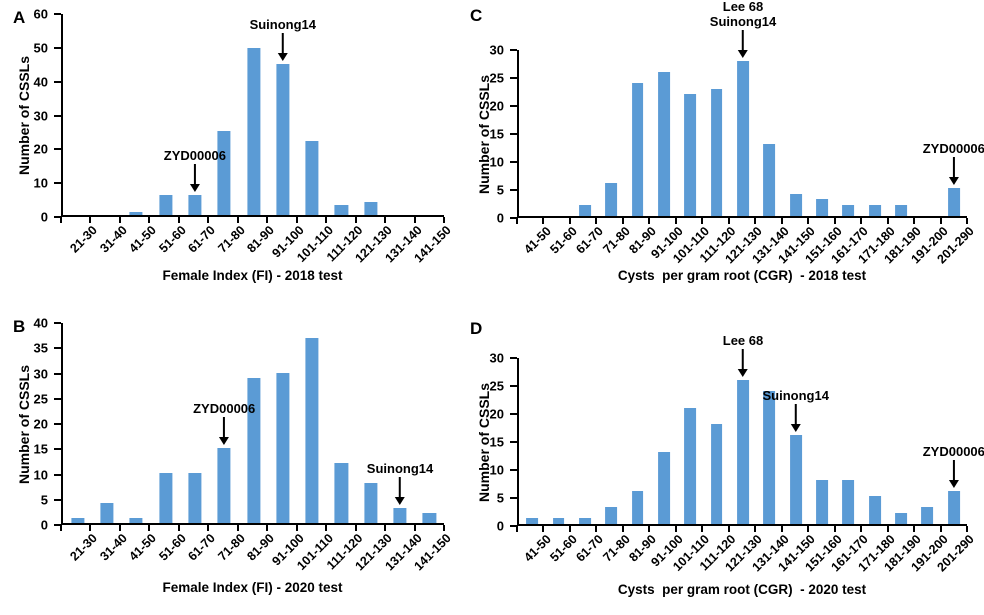 This screenshot has width=984, height=615. Describe the element at coordinates (500, 498) in the screenshot. I see `y-tick-label: 5` at that location.